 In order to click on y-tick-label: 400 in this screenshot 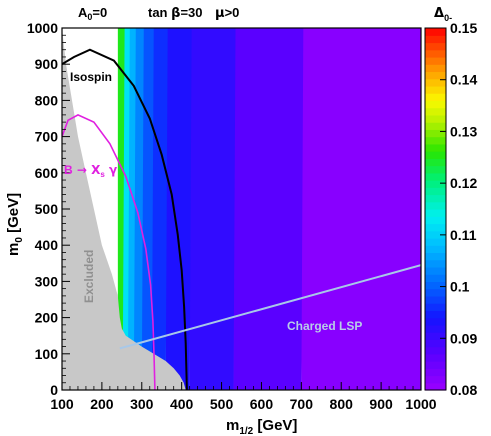, I will do `click(47, 245)`.